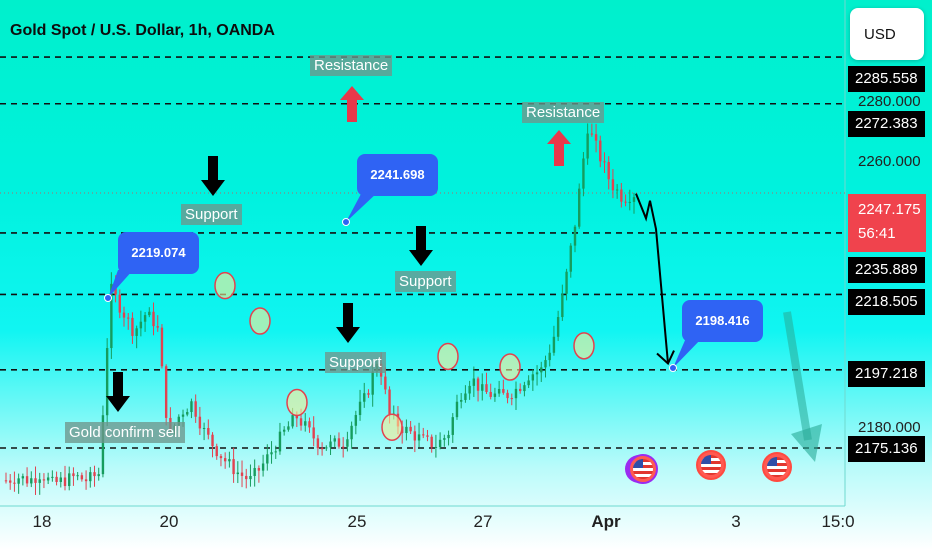  What do you see at coordinates (886, 449) in the screenshot?
I see `level-price-tag: 2175.136` at bounding box center [886, 449].